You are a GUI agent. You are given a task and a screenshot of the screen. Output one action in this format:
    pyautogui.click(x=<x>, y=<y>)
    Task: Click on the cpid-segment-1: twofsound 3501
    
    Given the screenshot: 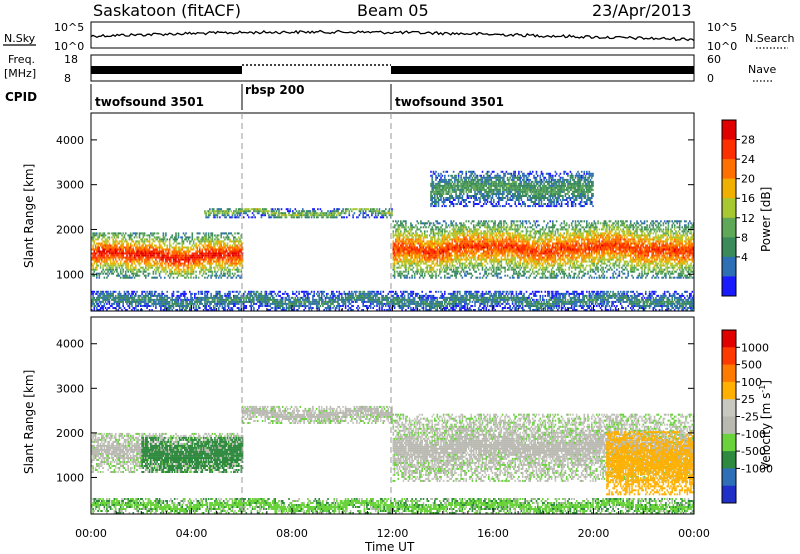 What is the action you would take?
    pyautogui.click(x=149, y=102)
    